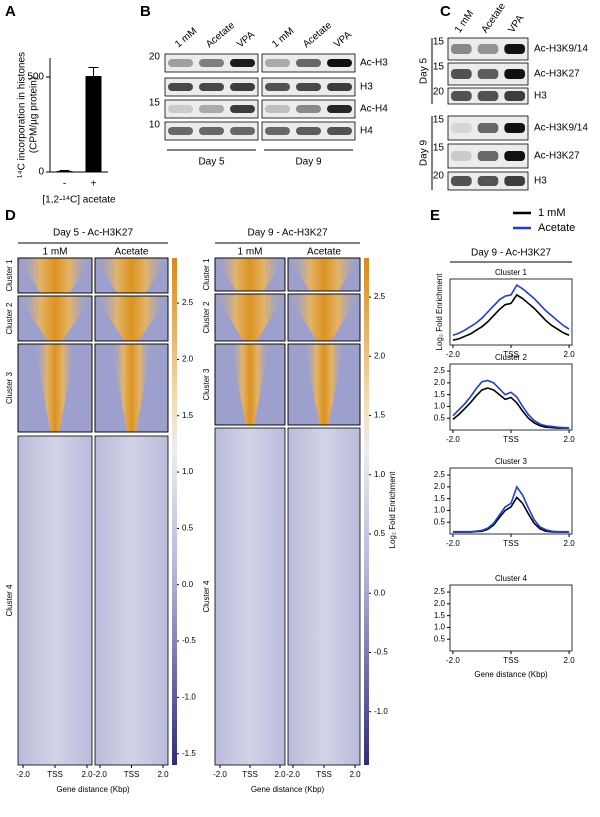 The height and width of the screenshot is (817, 600). What do you see at coordinates (9, 387) in the screenshot?
I see `cluster-label: Cluster 3` at bounding box center [9, 387].